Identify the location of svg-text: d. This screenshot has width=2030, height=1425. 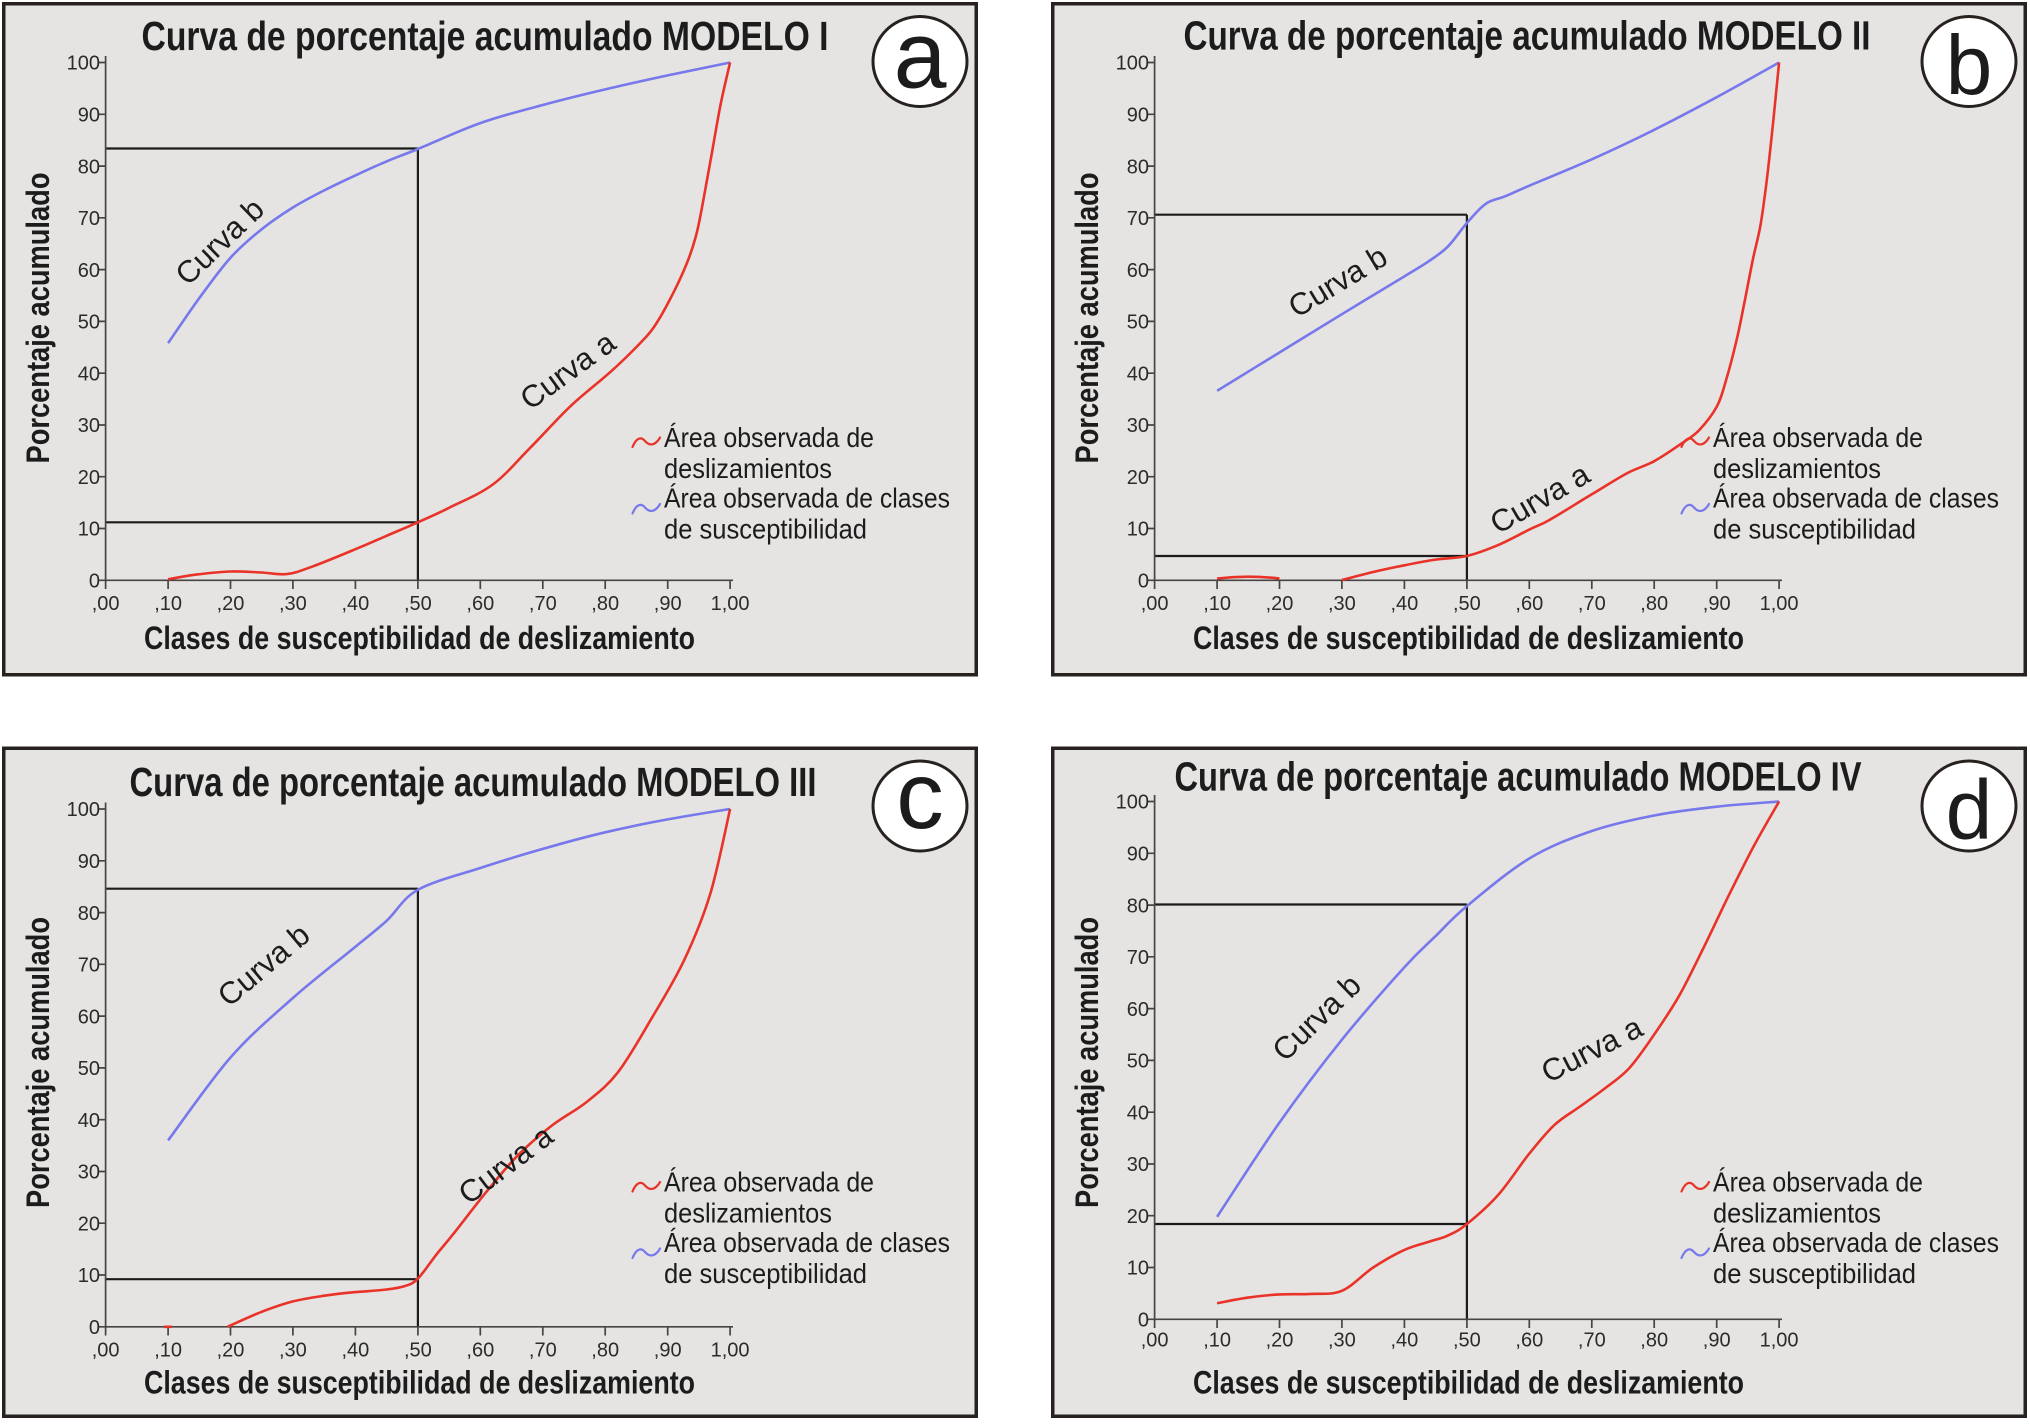
(1969, 810).